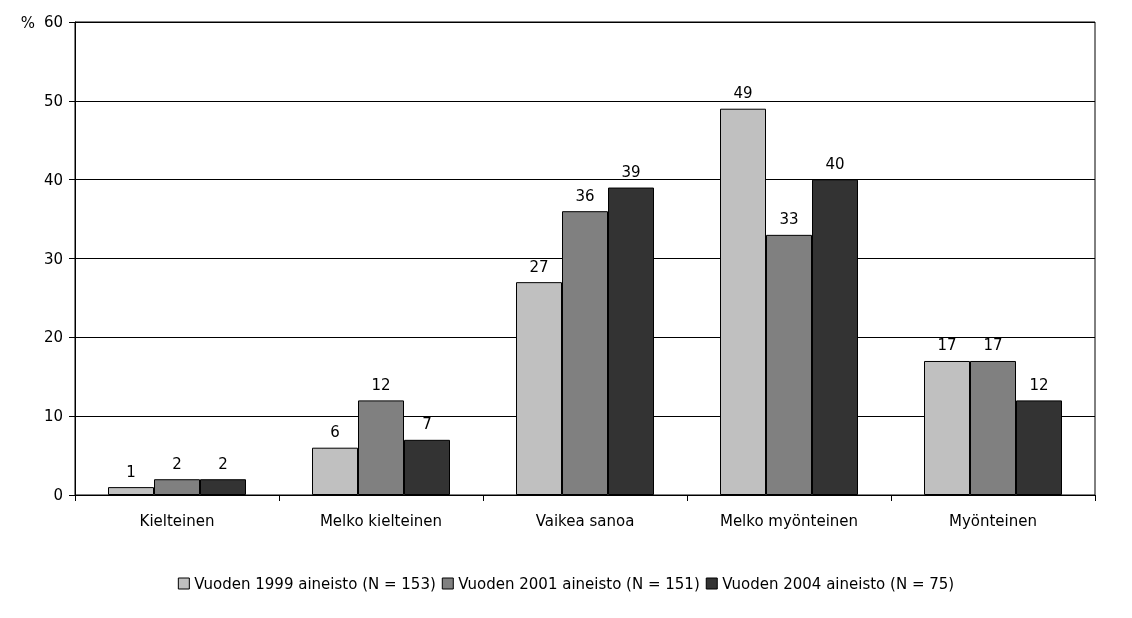 The height and width of the screenshot is (618, 1132). I want to click on y-tick-label: 20, so click(53, 337).